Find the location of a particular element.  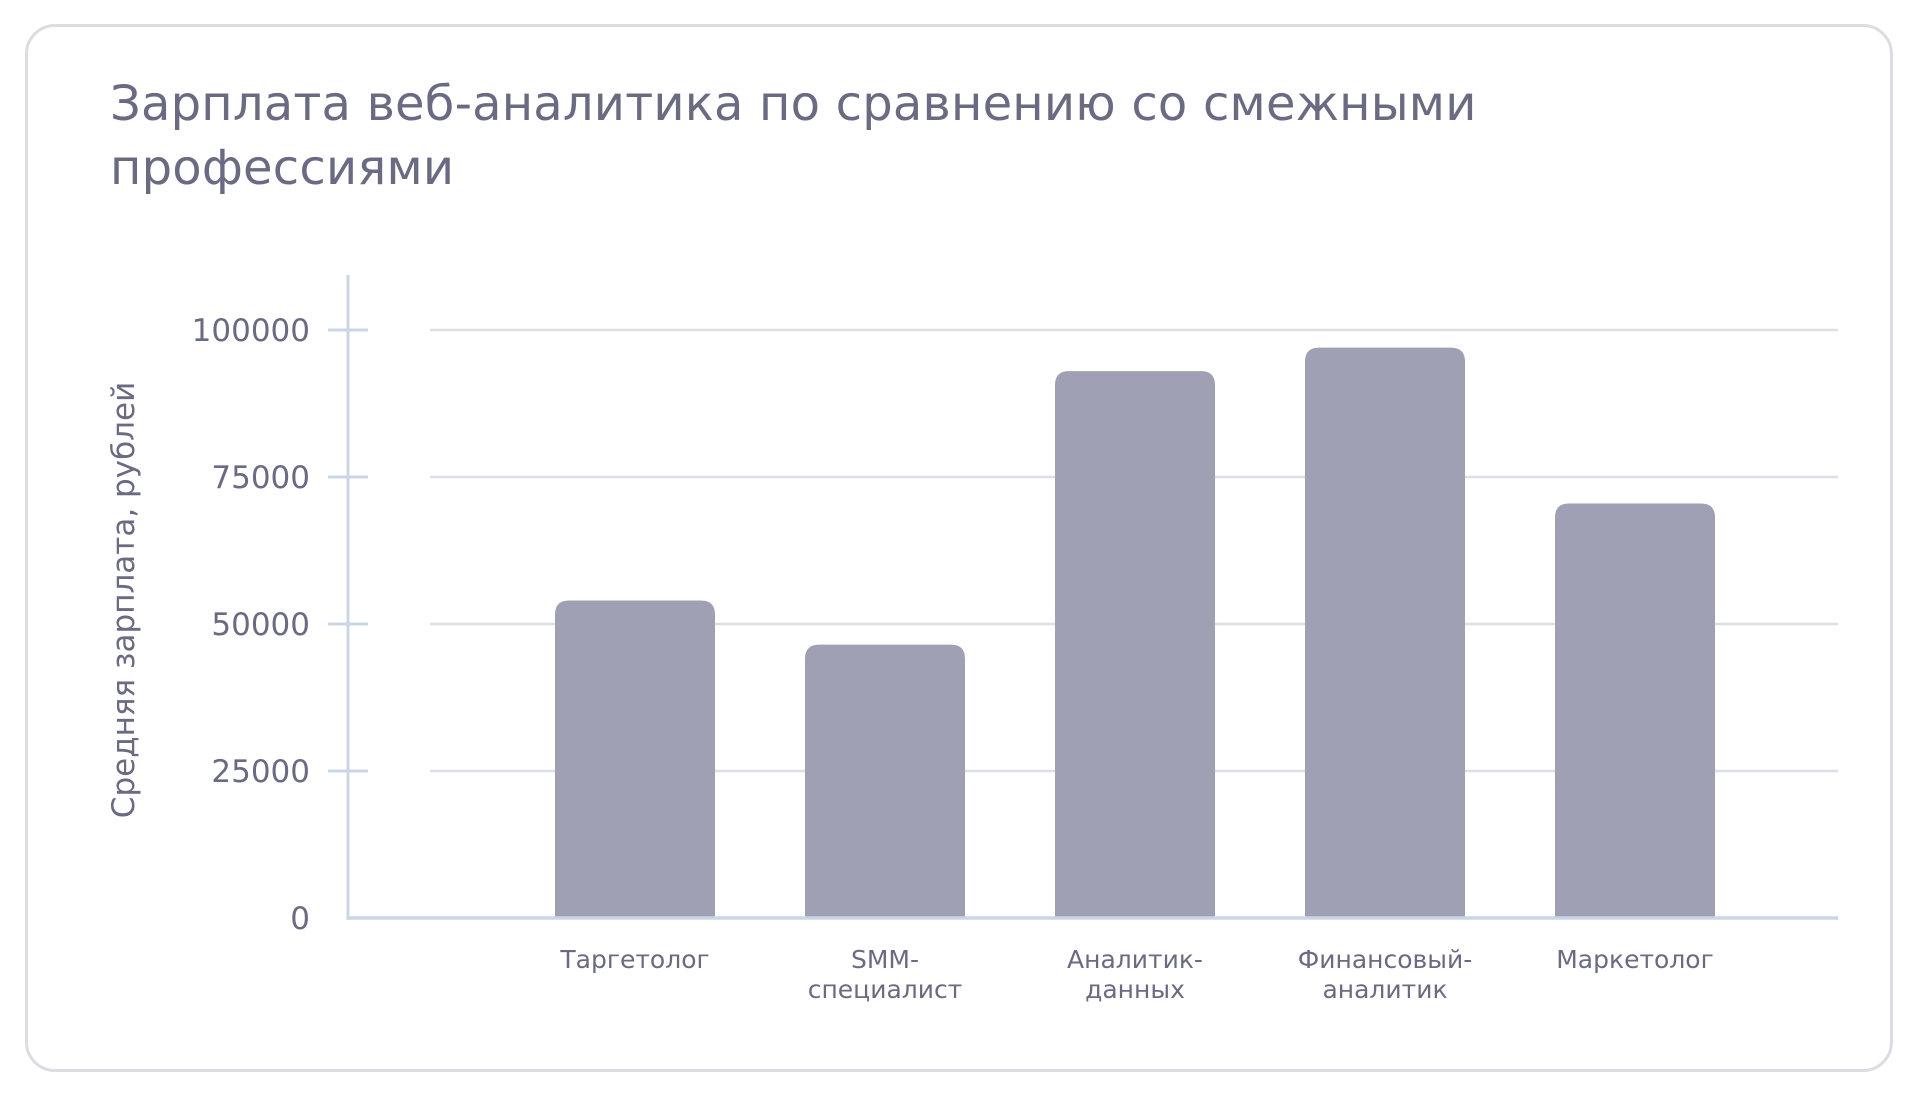

x-category-label: Маркетолог is located at coordinates (1635, 959).